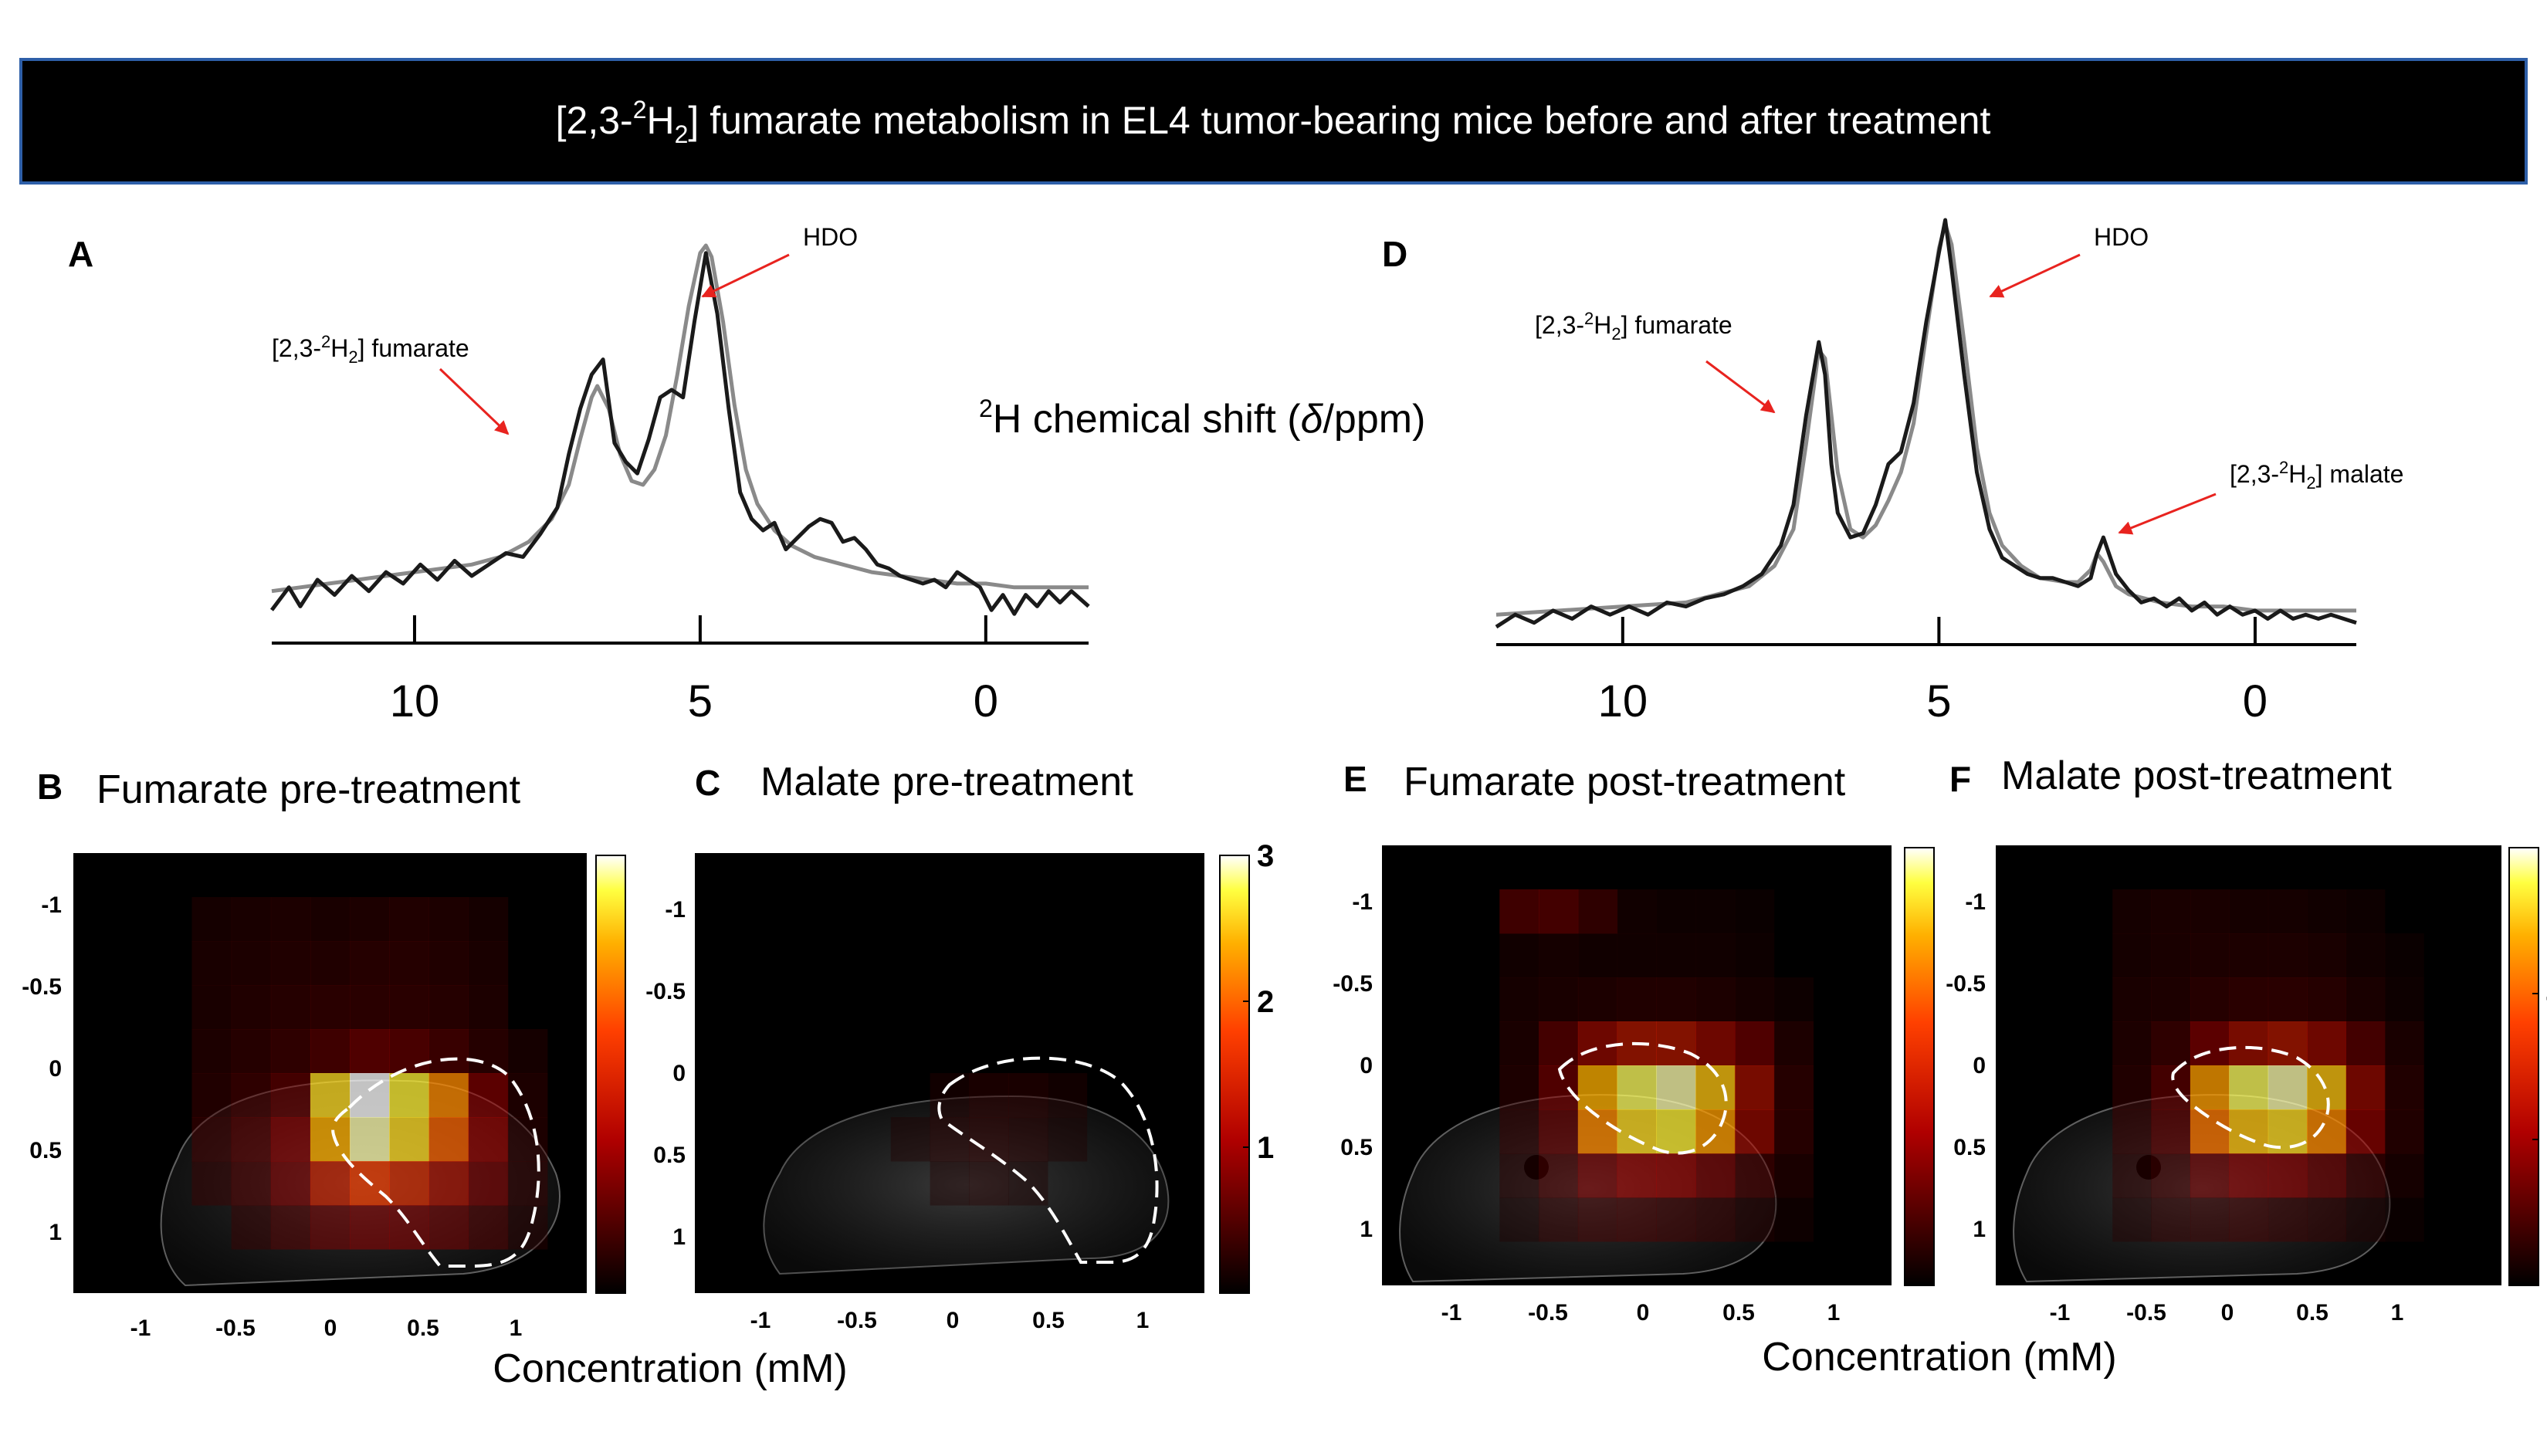 The height and width of the screenshot is (1456, 2547). I want to click on spectrum-series-measured, so click(1926, 423).